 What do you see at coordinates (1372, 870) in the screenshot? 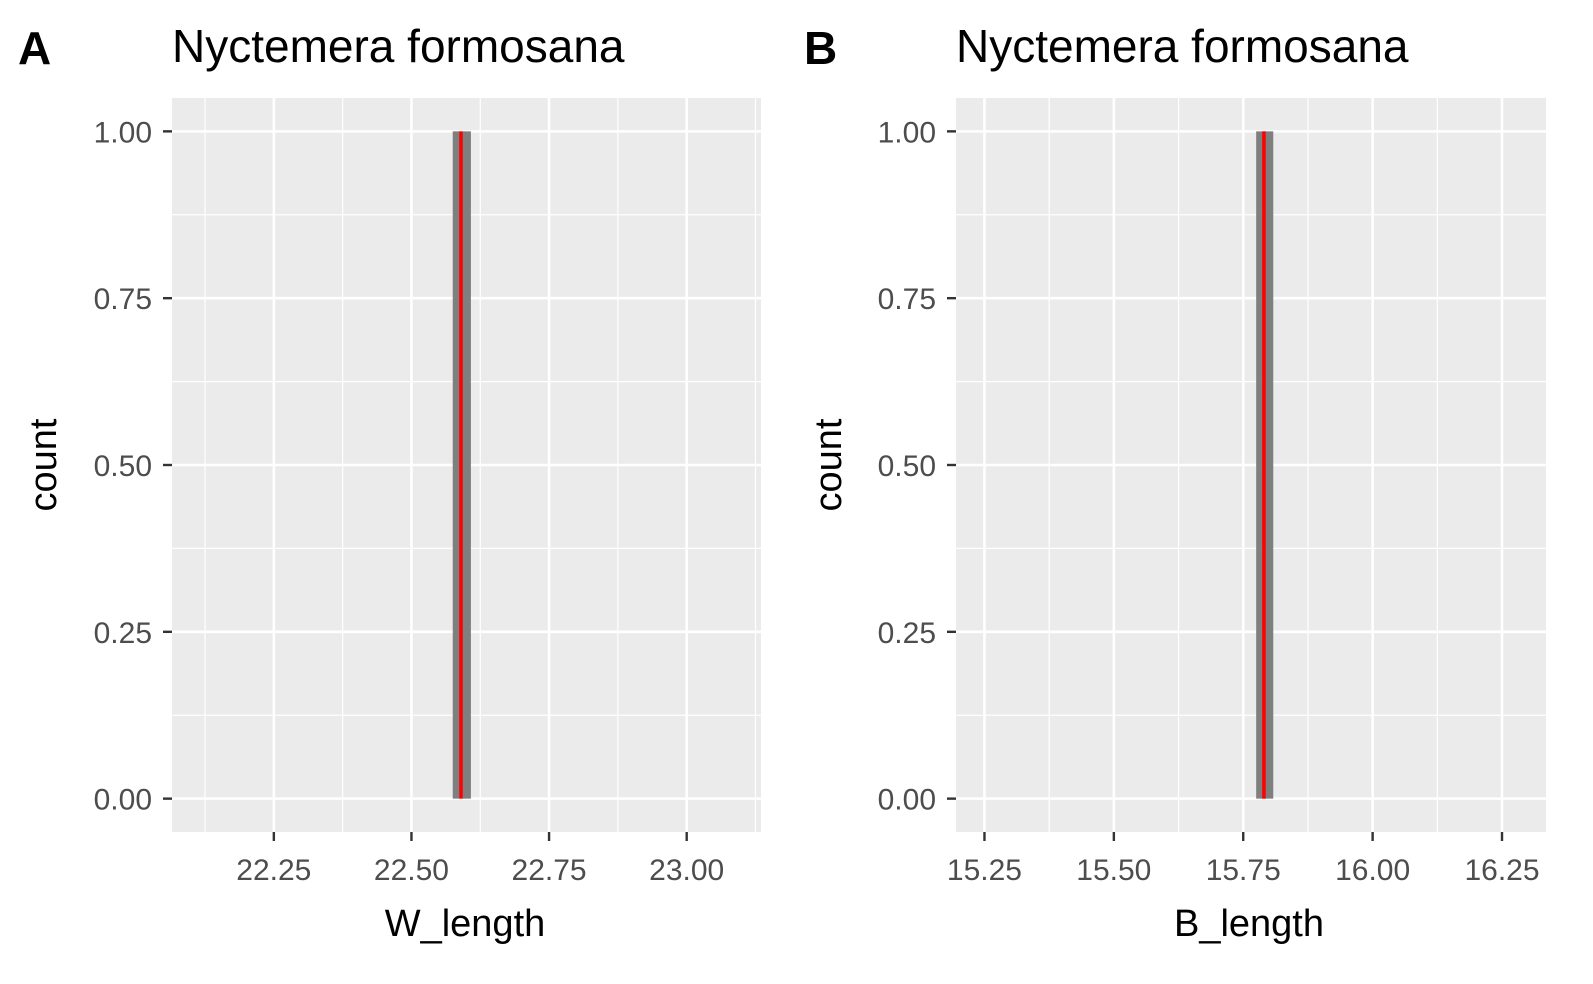
I see `panel-b-x-tick-label: 16.00` at bounding box center [1372, 870].